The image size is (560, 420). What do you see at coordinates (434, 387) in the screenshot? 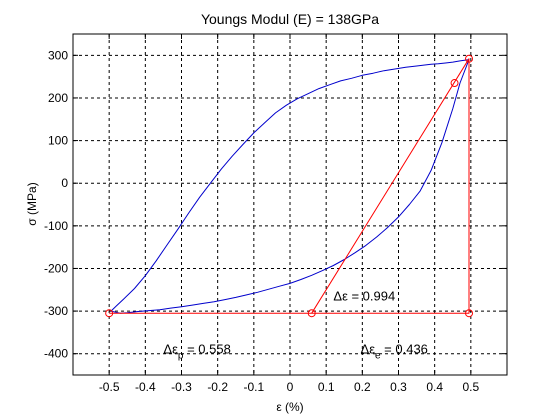
I see `x-tick-label: 0.4` at bounding box center [434, 387].